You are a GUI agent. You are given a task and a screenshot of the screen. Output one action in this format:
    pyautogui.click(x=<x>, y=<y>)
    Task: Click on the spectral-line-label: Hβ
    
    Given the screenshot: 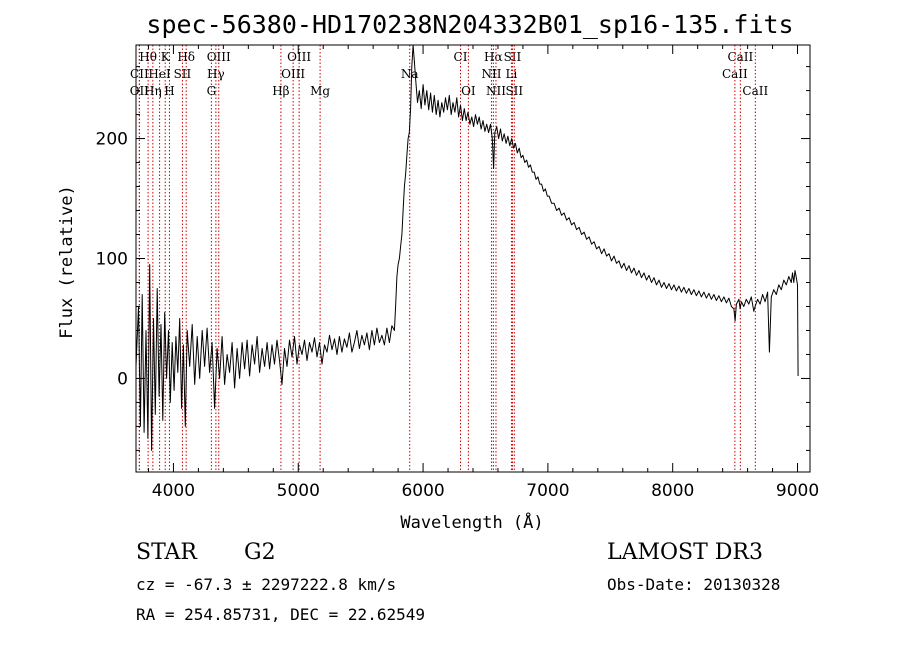 What is the action you would take?
    pyautogui.click(x=280, y=91)
    